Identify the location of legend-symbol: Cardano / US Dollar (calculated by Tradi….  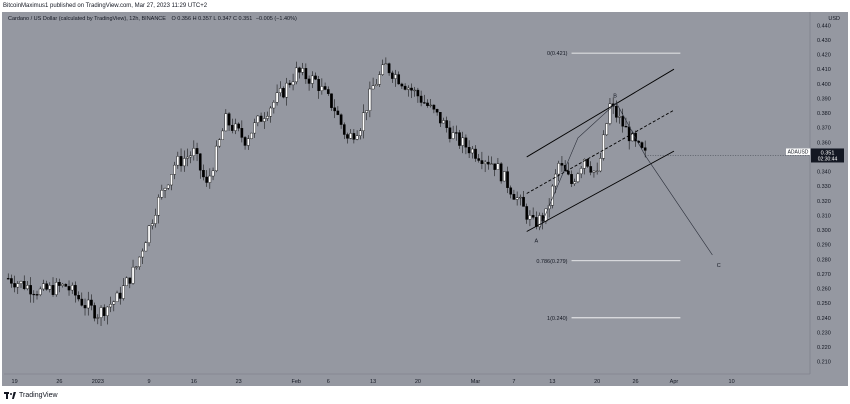
(87, 19).